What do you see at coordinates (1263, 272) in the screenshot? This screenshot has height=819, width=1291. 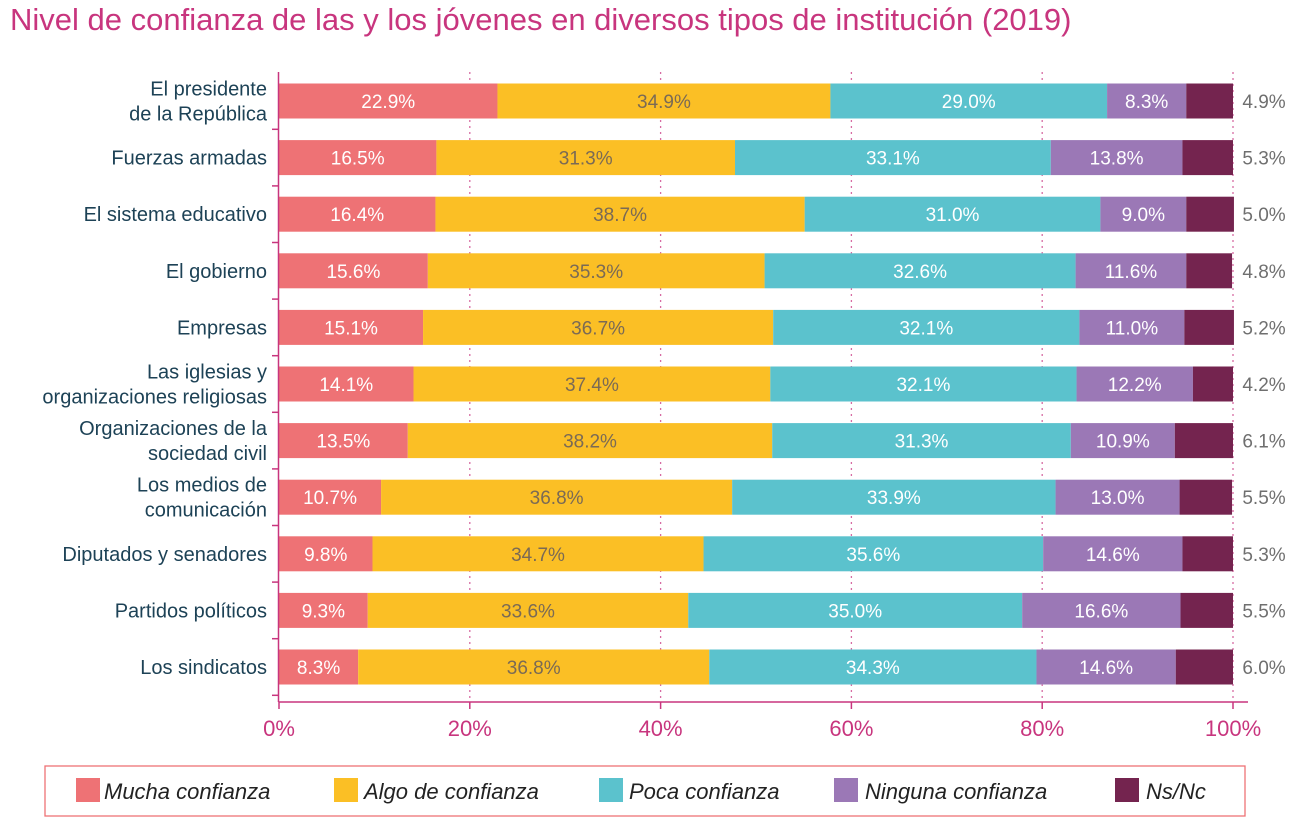 I see `data-label: 4.8%` at bounding box center [1263, 272].